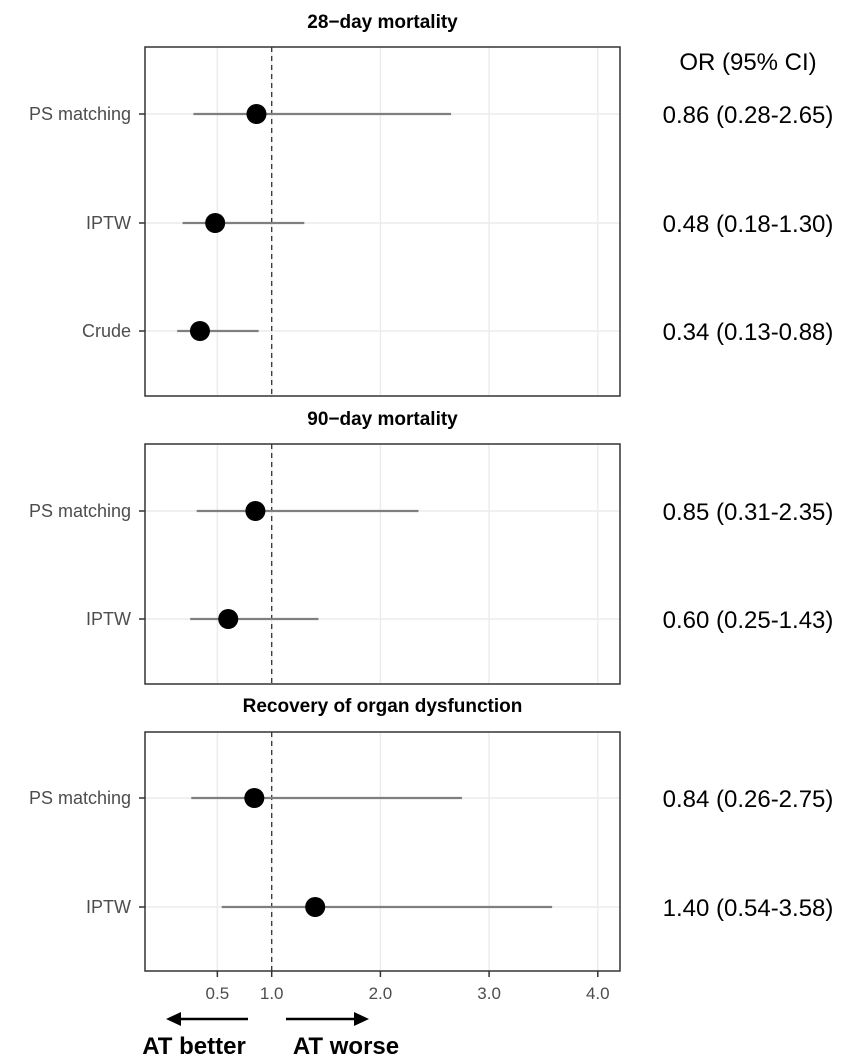 The height and width of the screenshot is (1057, 848). I want to click on x-tick-label: 2.0, so click(381, 993).